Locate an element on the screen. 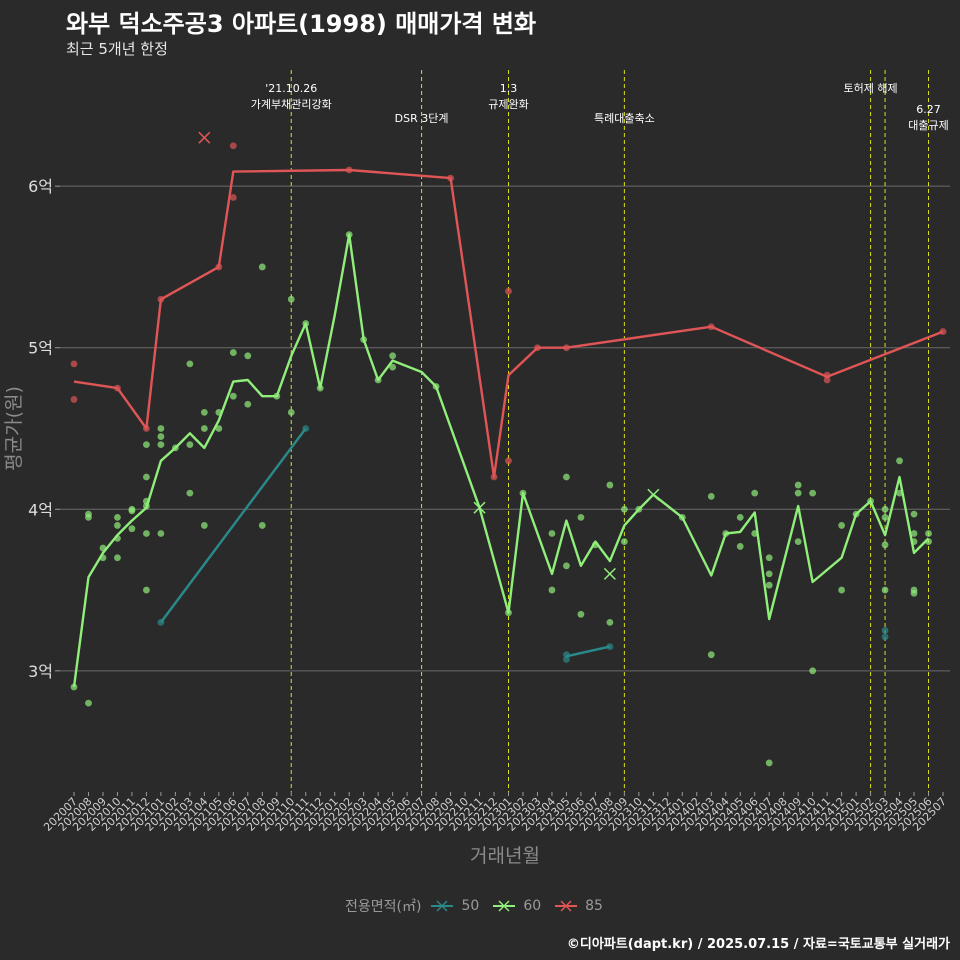 This screenshot has width=960, height=960. legend-item-85: 85 is located at coordinates (578, 906).